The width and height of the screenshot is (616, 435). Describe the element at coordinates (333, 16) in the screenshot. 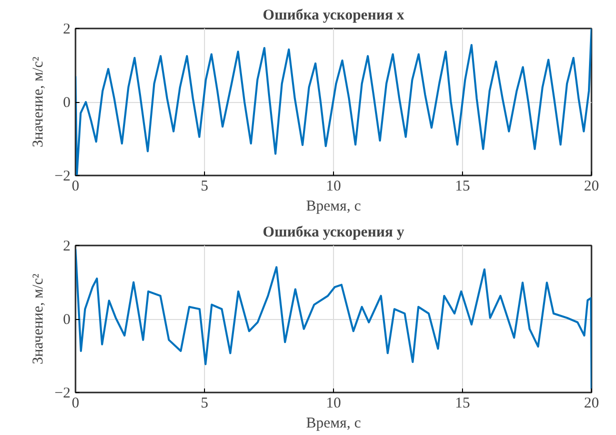

I see `chart-title: Ошибка ускорения x` at that location.